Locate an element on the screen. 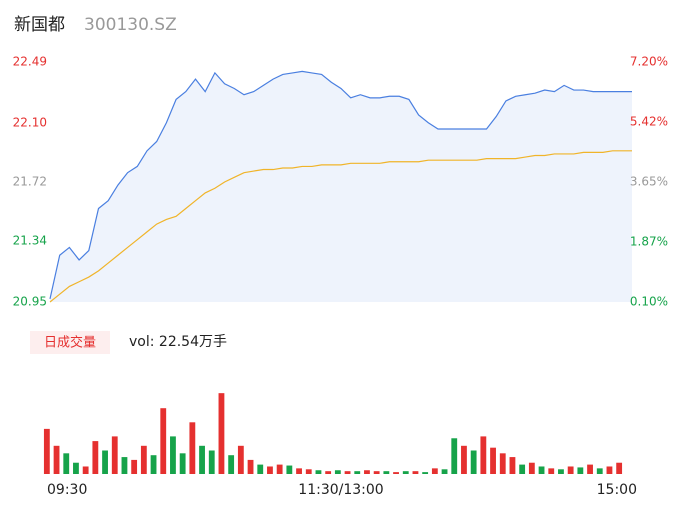 The height and width of the screenshot is (528, 686). y2-tick-label: 0.10% is located at coordinates (649, 302).